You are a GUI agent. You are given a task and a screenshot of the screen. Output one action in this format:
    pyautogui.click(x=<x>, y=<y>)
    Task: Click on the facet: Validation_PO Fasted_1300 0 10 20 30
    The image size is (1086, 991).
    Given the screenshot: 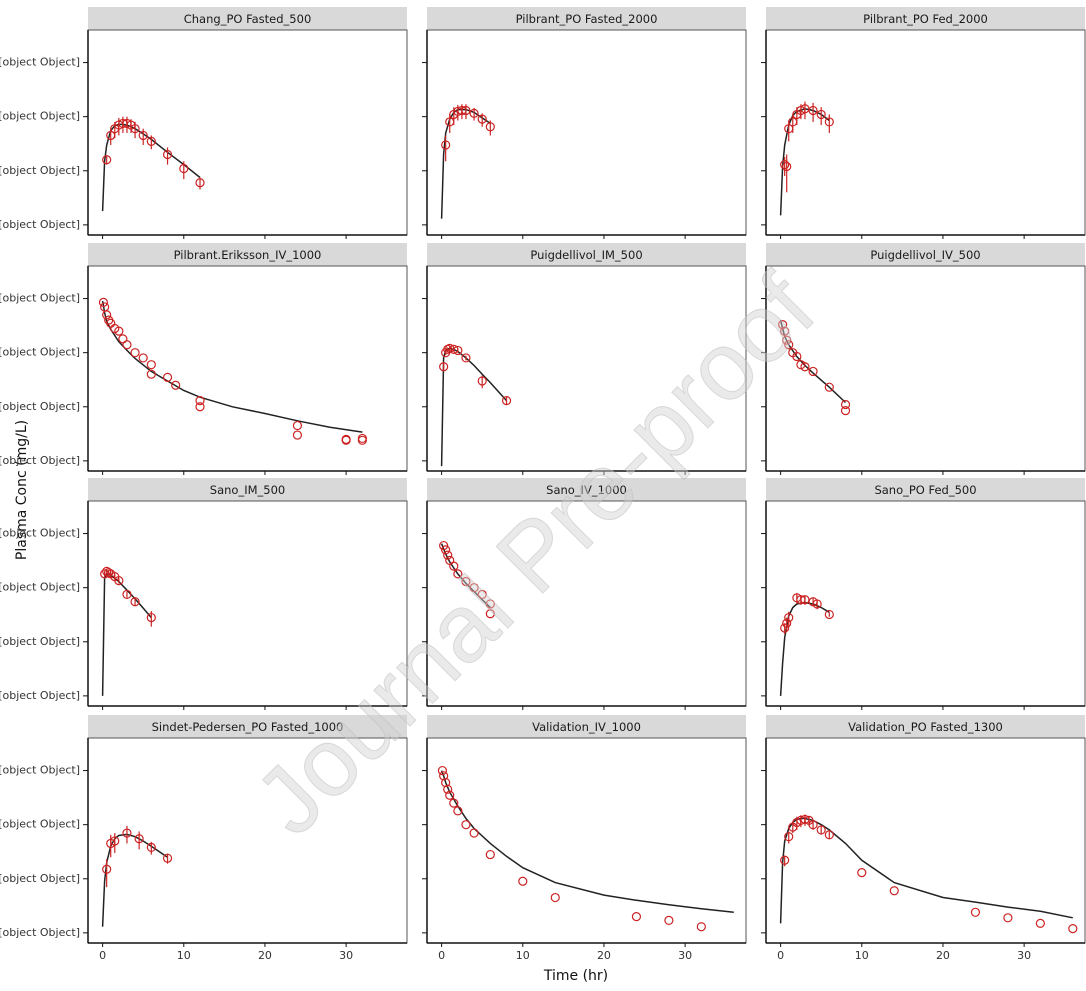 What is the action you would take?
    pyautogui.click(x=923, y=838)
    